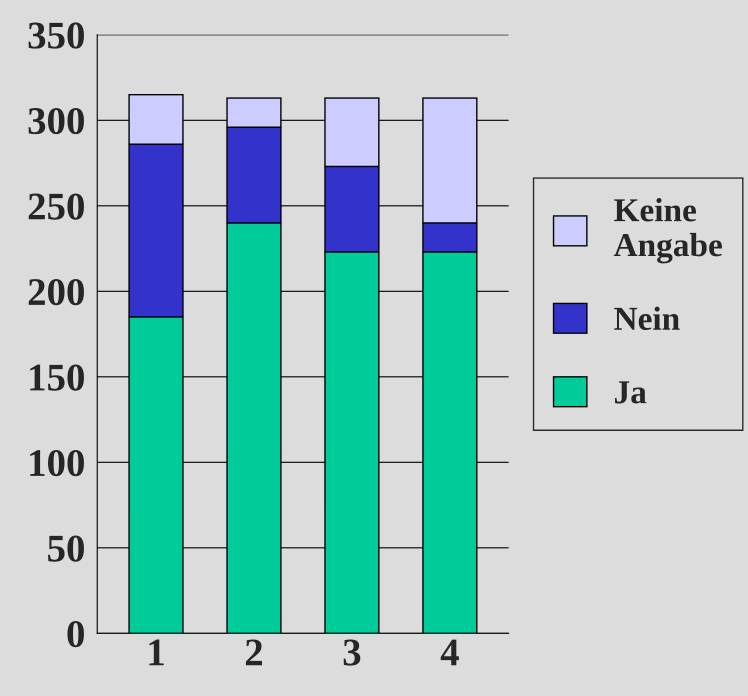 Image resolution: width=748 pixels, height=696 pixels. What do you see at coordinates (449, 653) in the screenshot?
I see `x-tick-label: 4` at bounding box center [449, 653].